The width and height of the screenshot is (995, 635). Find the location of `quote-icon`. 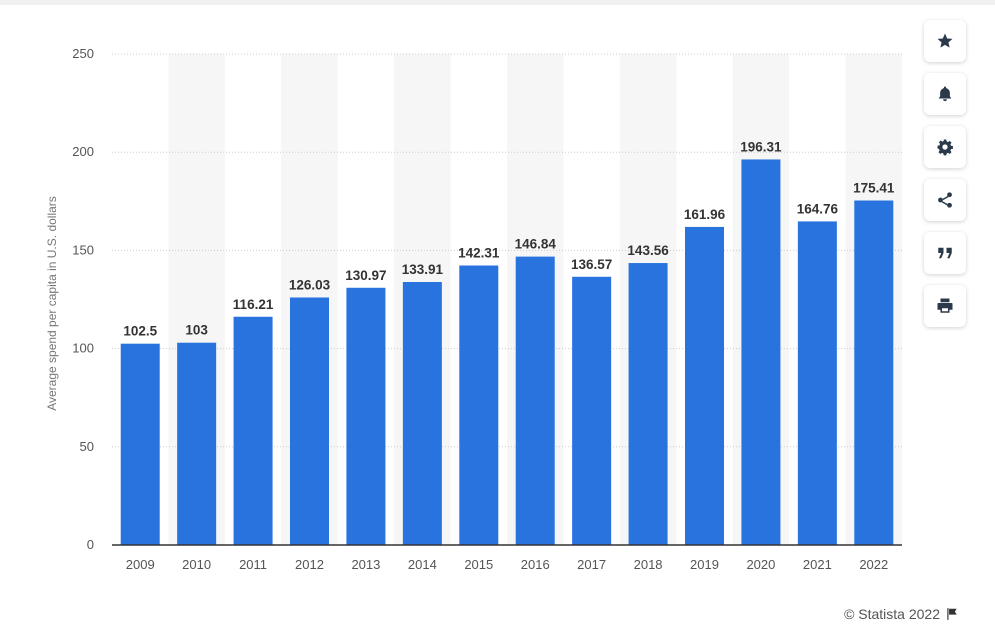

quote-icon is located at coordinates (945, 253).